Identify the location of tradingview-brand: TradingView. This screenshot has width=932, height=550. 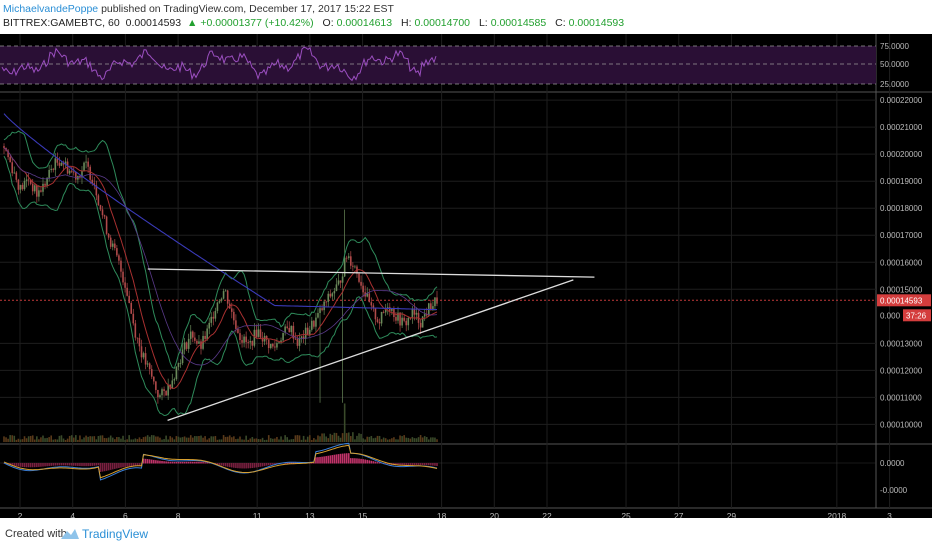
(115, 534).